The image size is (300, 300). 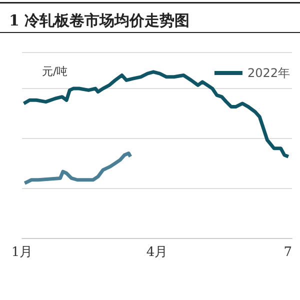 What do you see at coordinates (22, 252) in the screenshot?
I see `x-tick-label: 1月` at bounding box center [22, 252].